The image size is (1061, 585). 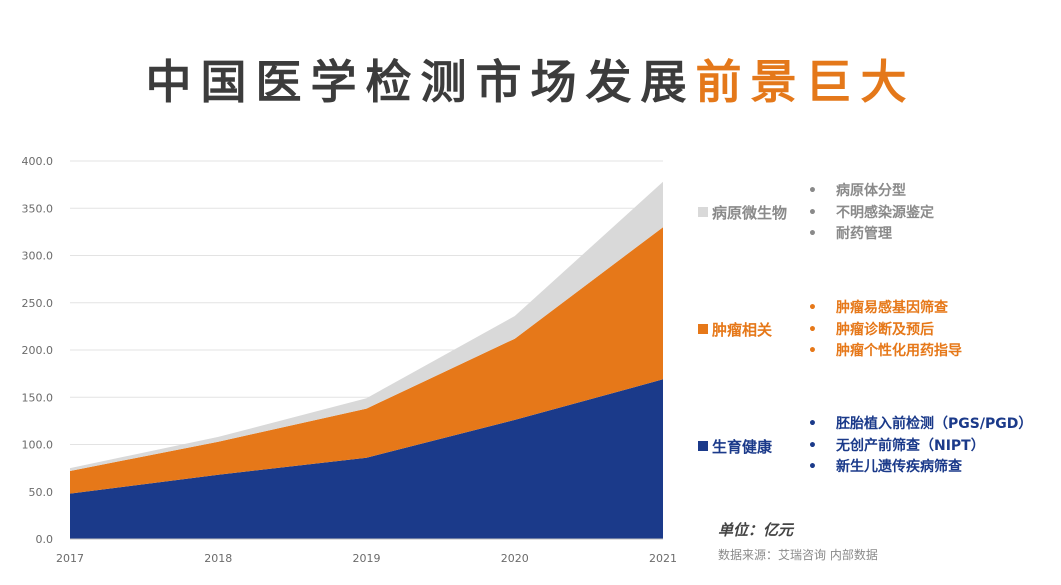 What do you see at coordinates (920, 424) in the screenshot?
I see `list-item: • 胚胎植入前检测（PGS/PGD）` at bounding box center [920, 424].